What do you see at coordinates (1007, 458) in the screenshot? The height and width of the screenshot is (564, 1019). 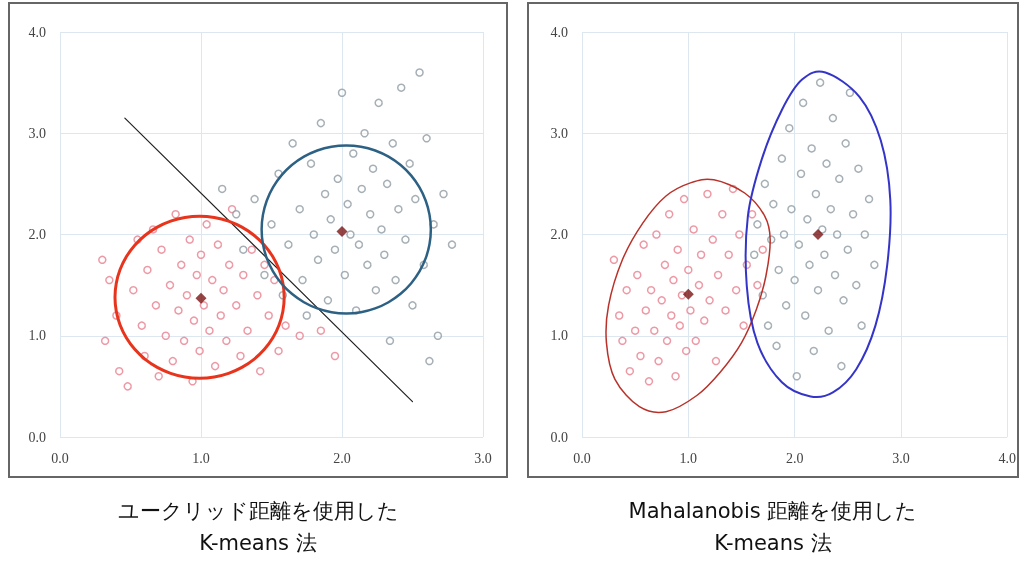 I see `x-tick-label: 4.0` at bounding box center [1007, 458].